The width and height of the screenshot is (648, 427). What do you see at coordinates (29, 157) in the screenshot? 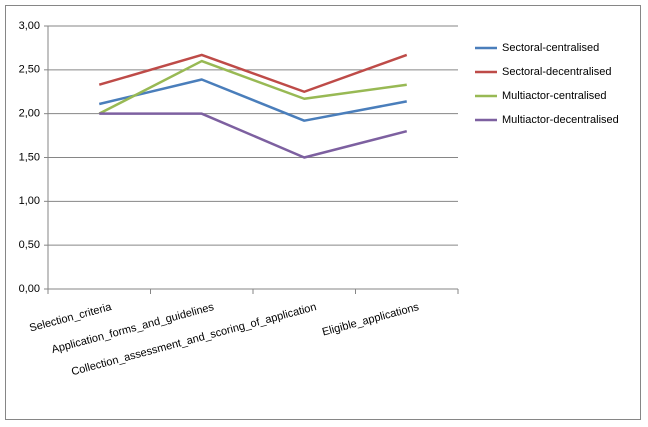
I see `y-tick-label: 1,50` at bounding box center [29, 157].